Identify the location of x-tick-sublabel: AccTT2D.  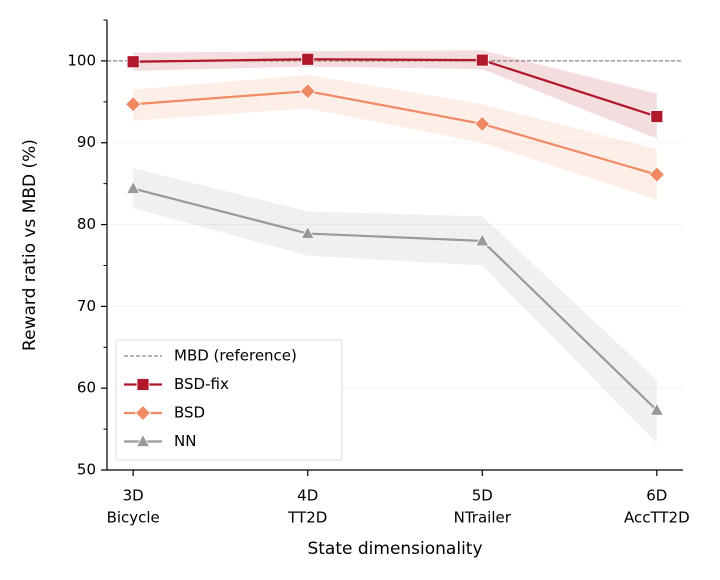
(657, 518).